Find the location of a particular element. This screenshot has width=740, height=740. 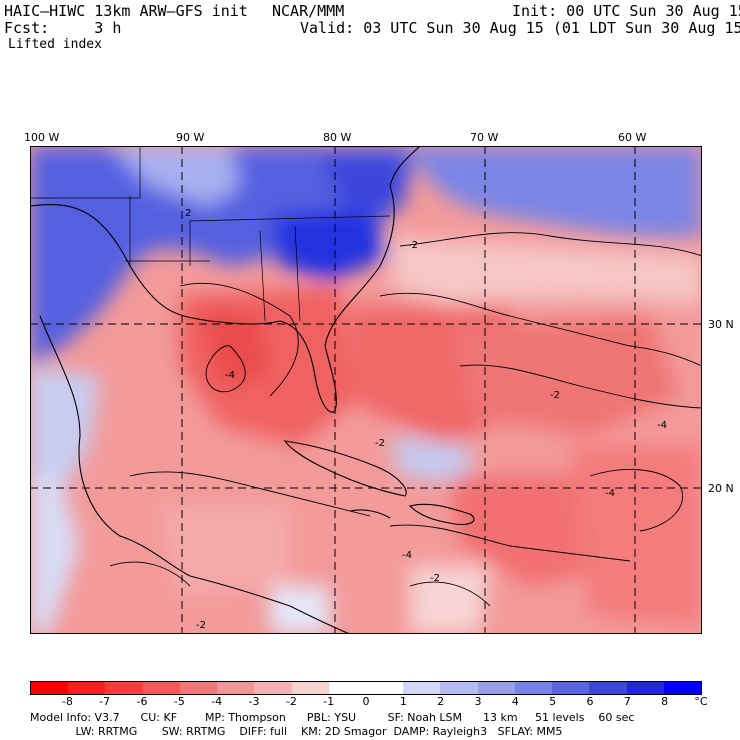

color-scale-bar is located at coordinates (366, 688).